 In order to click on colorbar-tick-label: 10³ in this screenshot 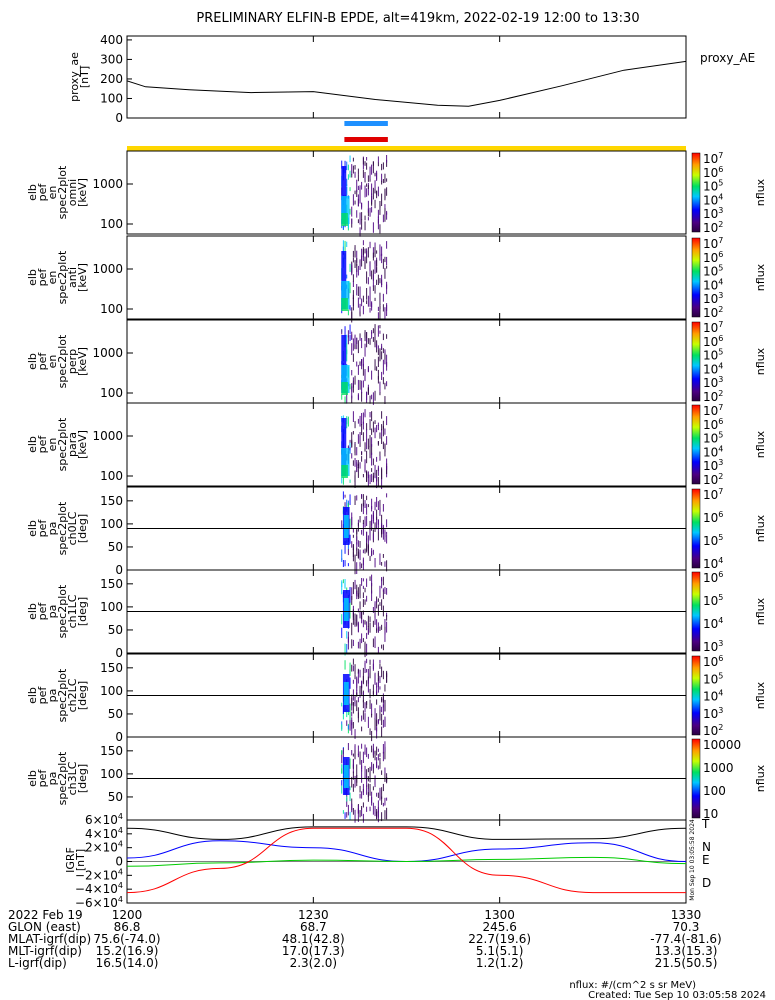, I will do `click(713, 298)`.